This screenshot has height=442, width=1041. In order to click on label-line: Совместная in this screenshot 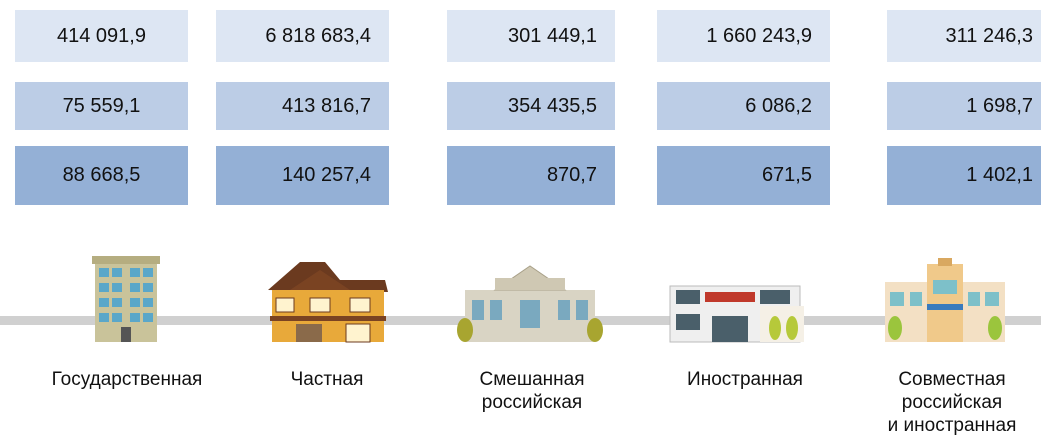, I will do `click(952, 379)`.